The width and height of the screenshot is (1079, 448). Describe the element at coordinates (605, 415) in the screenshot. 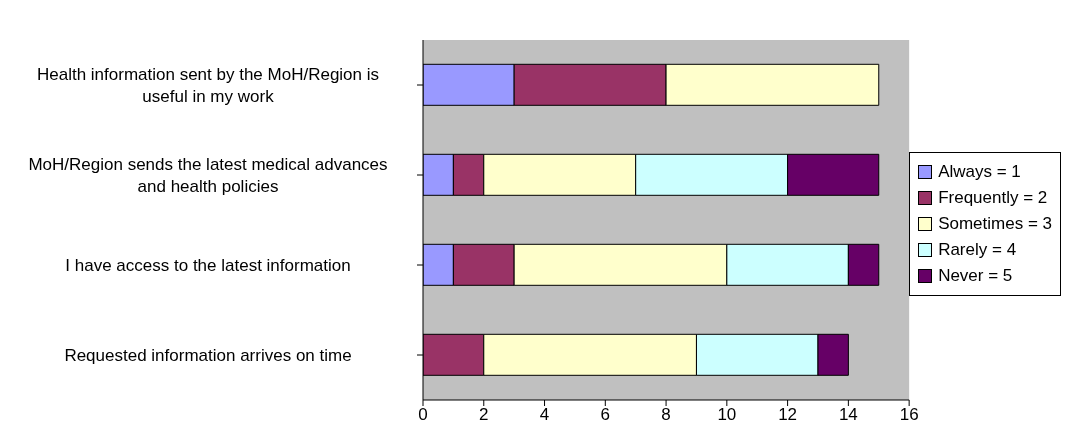

I see `x-tick-label: 6` at that location.